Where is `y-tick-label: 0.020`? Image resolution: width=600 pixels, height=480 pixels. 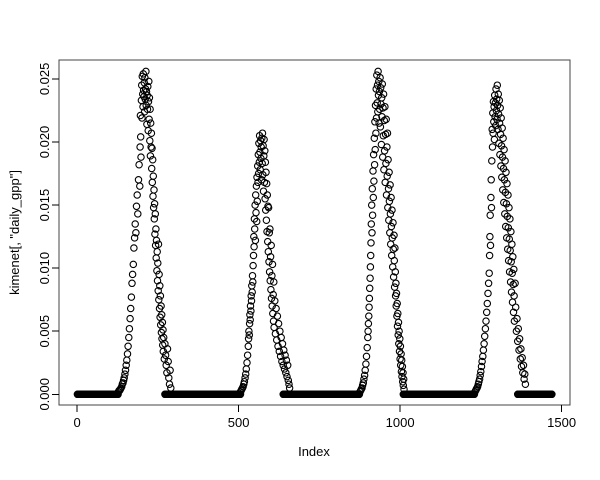
y-tick-label: 0.020 is located at coordinates (44, 142).